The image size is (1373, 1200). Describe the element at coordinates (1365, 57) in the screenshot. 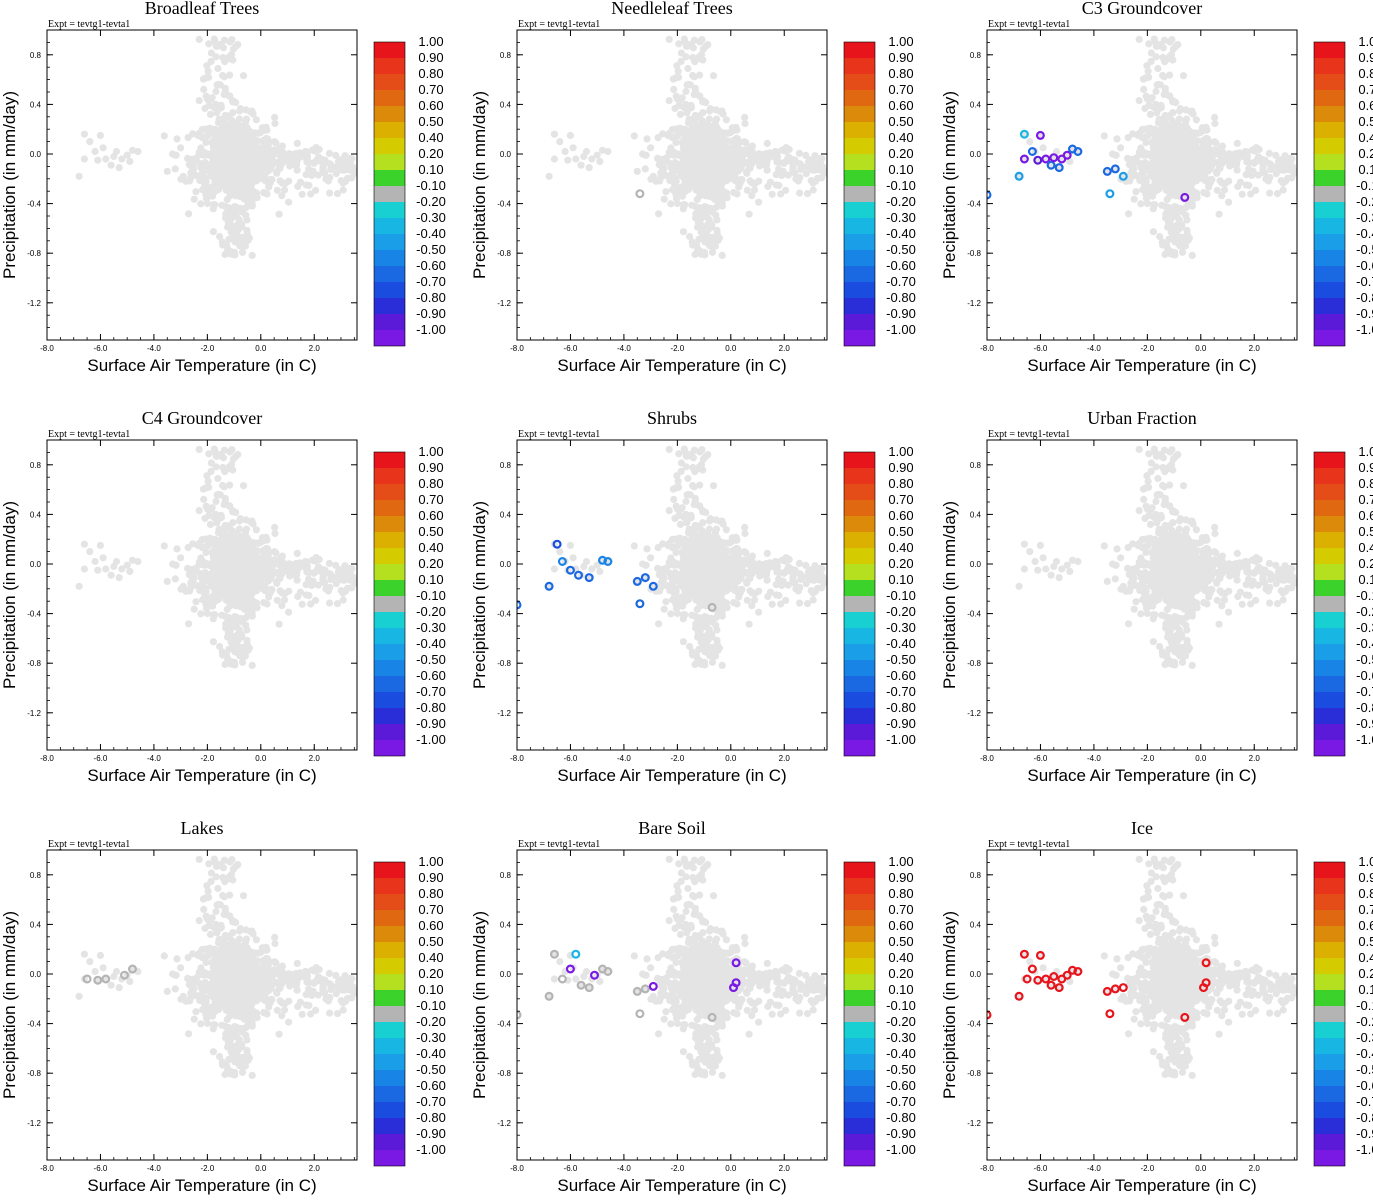

I see `colorbar-label: 0.90` at that location.